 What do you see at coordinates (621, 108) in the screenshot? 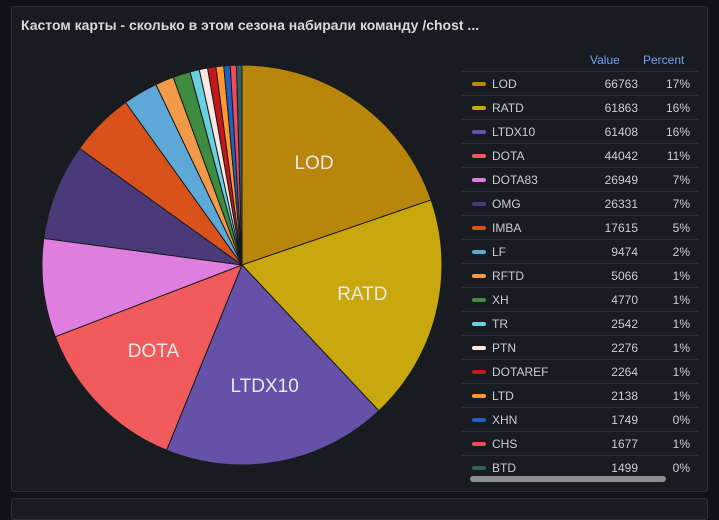
I see `legend-value: 61863` at bounding box center [621, 108].